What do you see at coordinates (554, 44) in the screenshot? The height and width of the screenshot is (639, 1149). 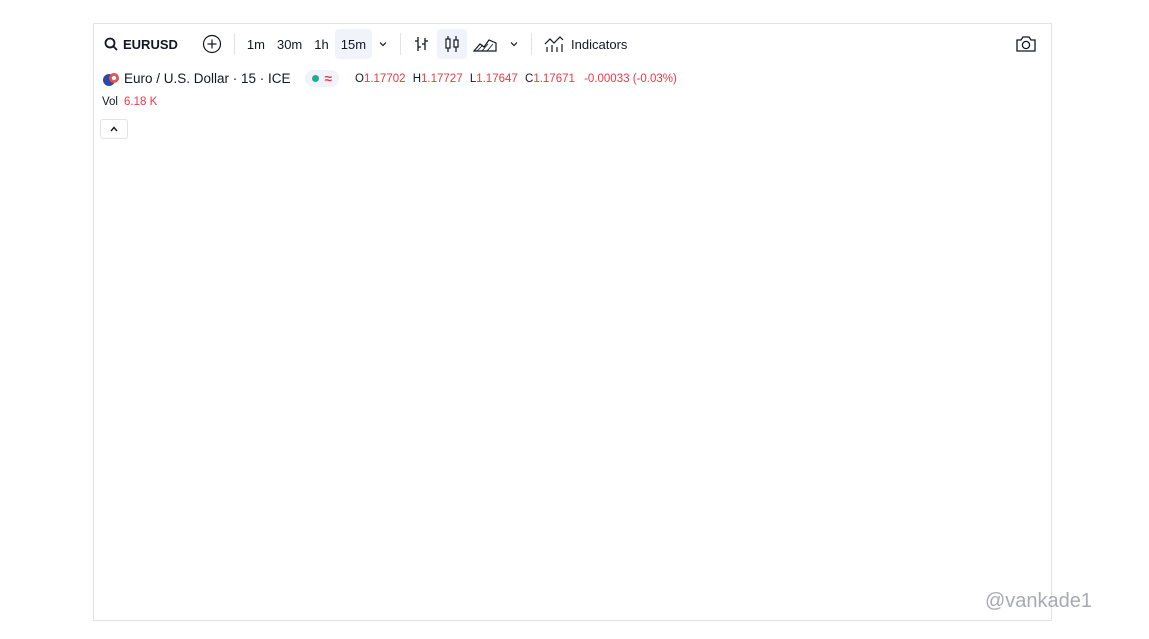 I see `indicators-icon` at bounding box center [554, 44].